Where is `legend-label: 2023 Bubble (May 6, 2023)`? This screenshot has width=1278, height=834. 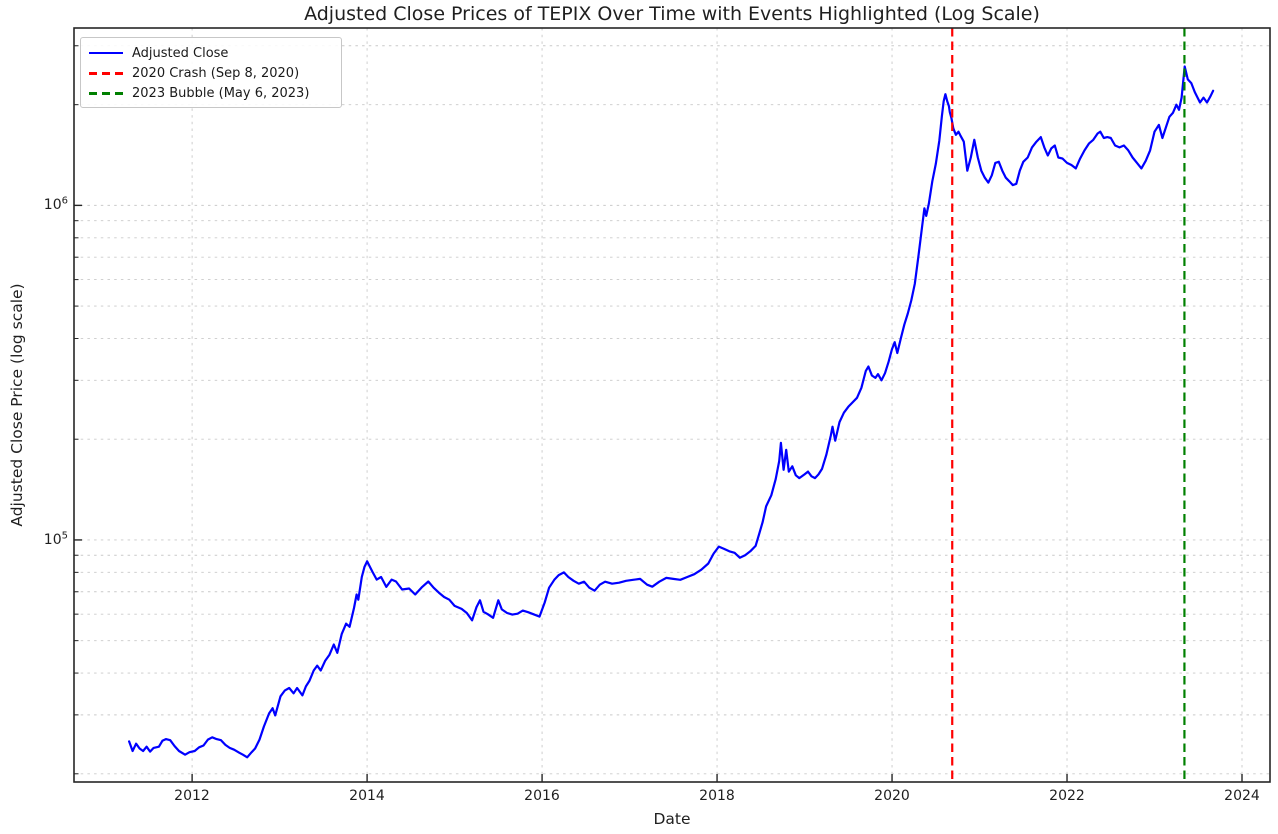 legend-label: 2023 Bubble (May 6, 2023) is located at coordinates (221, 93).